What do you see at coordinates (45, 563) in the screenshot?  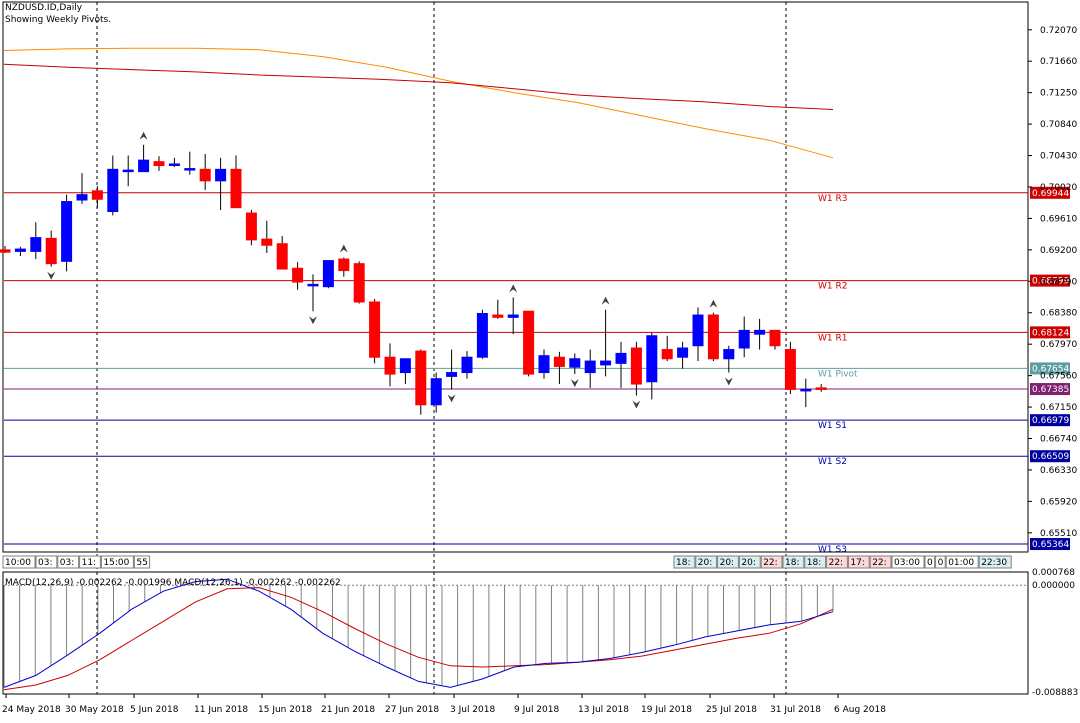 I see `session-box-label: 03:` at bounding box center [45, 563].